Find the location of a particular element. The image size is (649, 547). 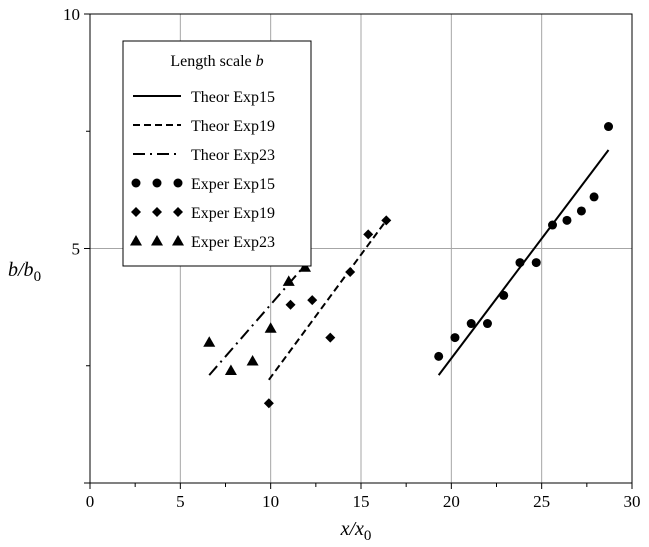

legend-label-theor-exp19: Theor Exp19 is located at coordinates (233, 126).